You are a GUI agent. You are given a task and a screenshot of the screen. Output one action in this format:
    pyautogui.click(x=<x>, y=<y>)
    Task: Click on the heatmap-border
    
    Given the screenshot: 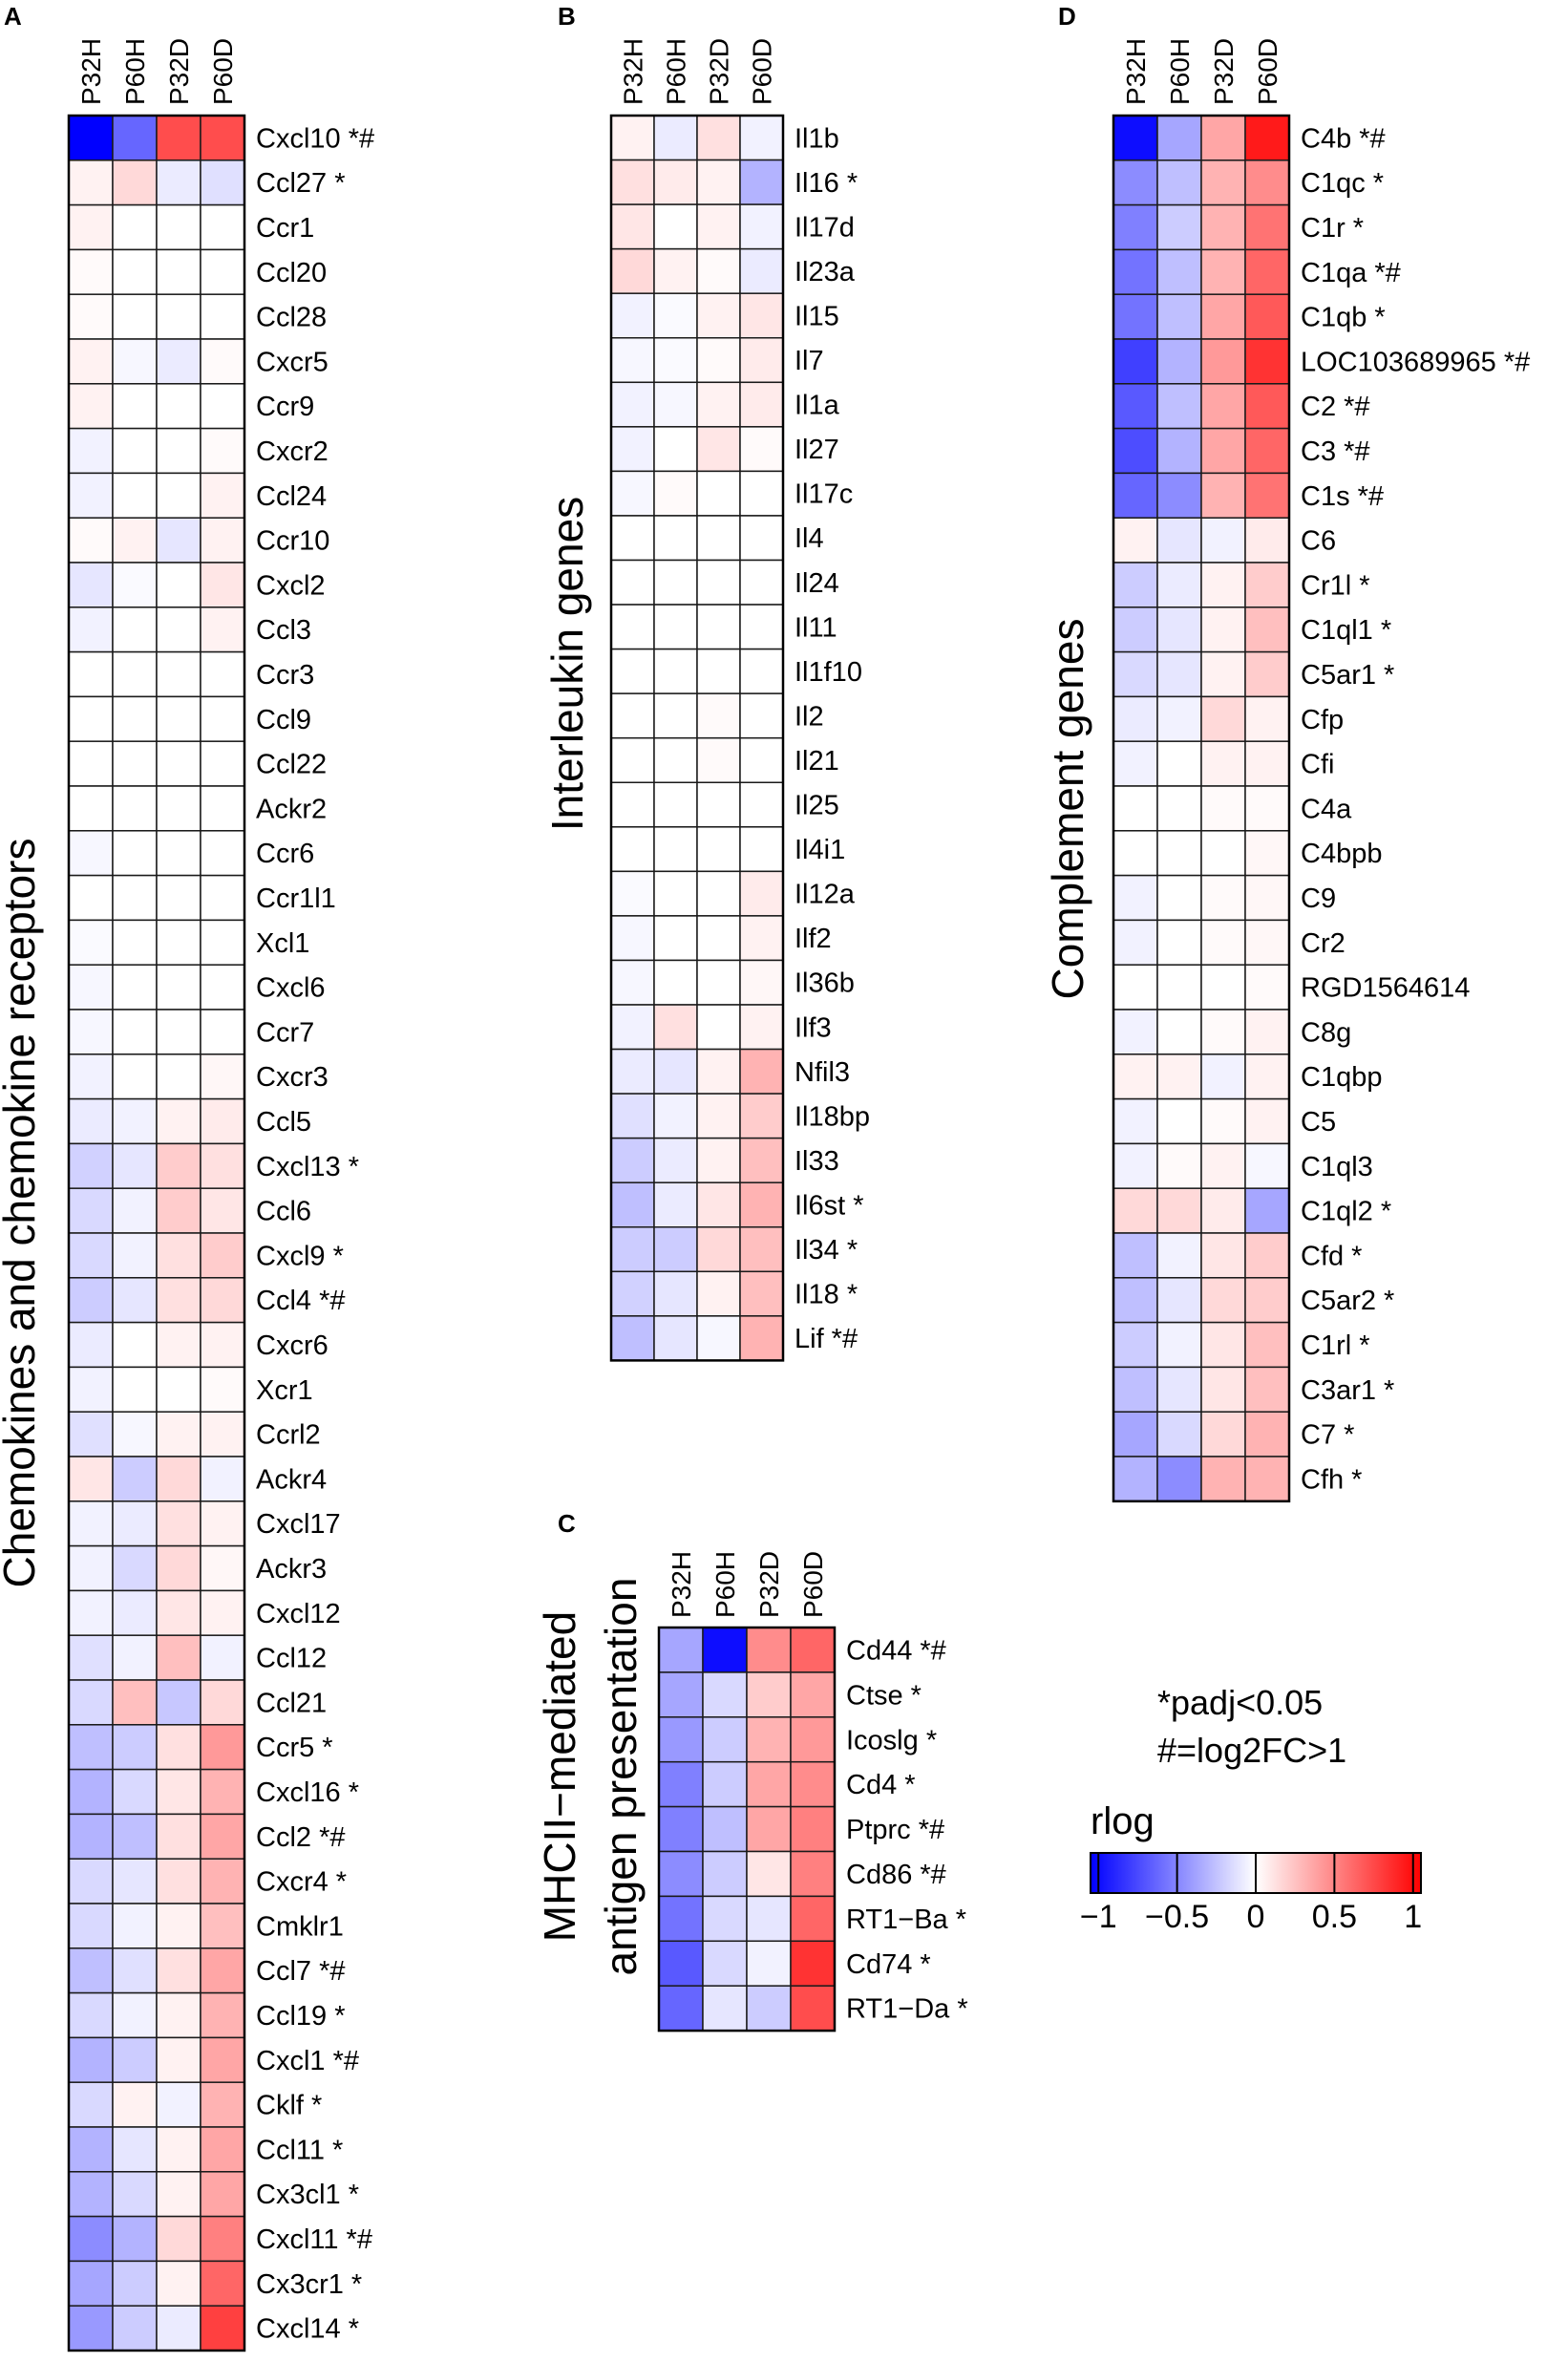 What is the action you would take?
    pyautogui.click(x=1201, y=808)
    